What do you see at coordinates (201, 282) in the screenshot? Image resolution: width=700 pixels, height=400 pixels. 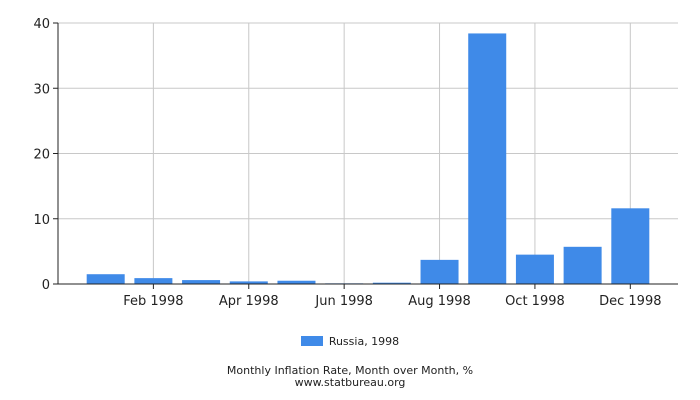 I see `bar-mar-1998` at bounding box center [201, 282].